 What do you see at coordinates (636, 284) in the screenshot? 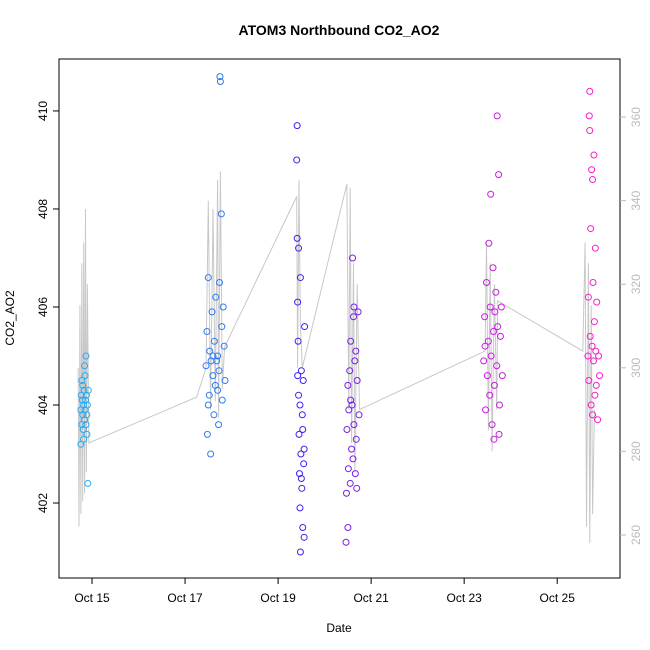
I see `y2-tick-label: 320` at bounding box center [636, 284].